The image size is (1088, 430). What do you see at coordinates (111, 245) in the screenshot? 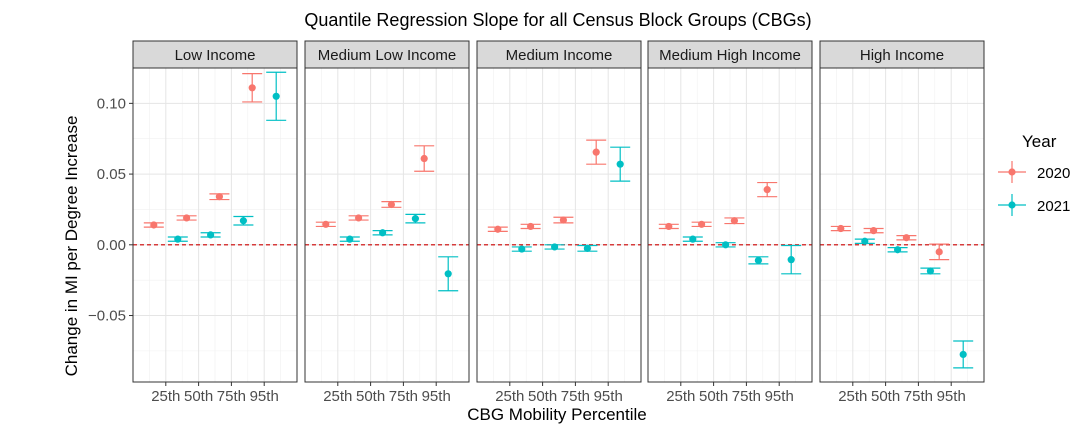
I see `y-tick-label: 0.00` at bounding box center [111, 245].